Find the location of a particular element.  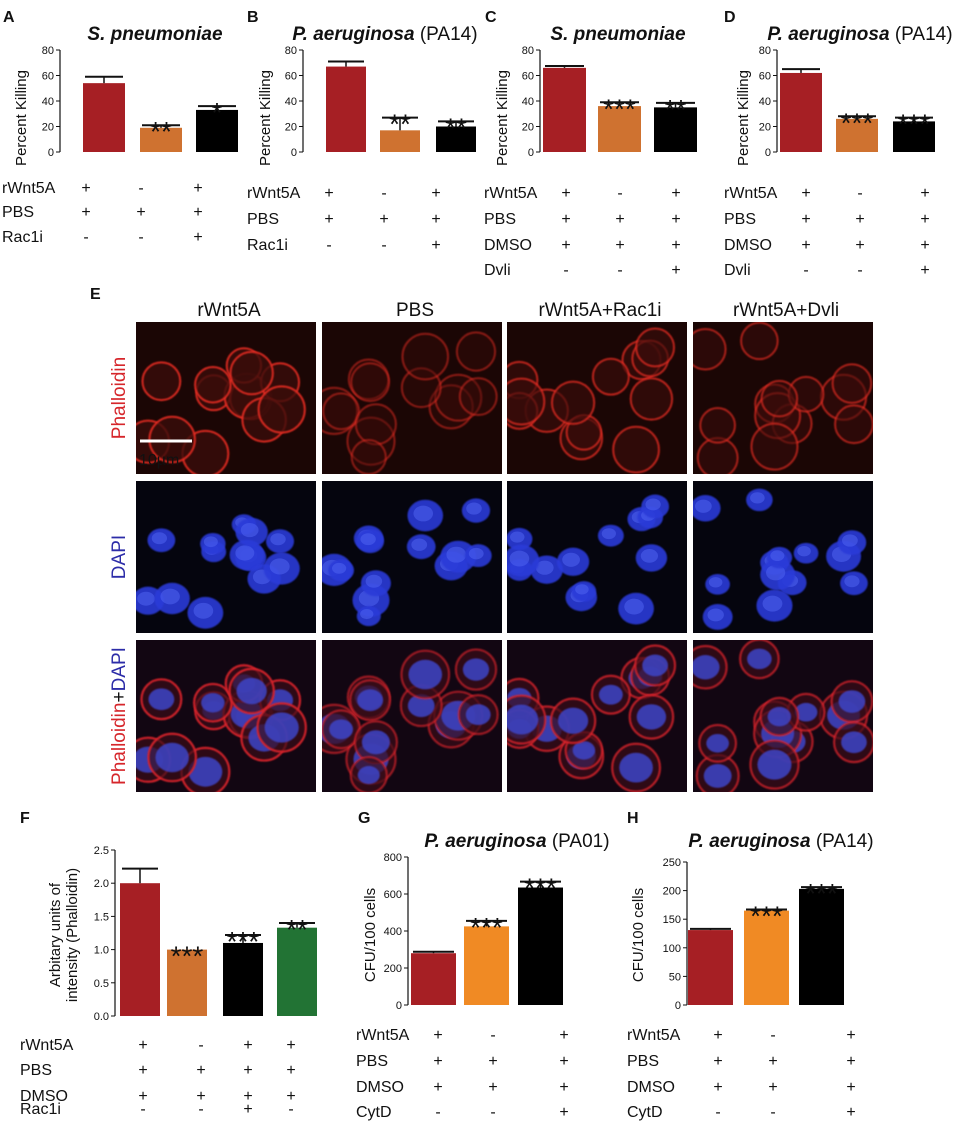

y-tick-label: 80 is located at coordinates (291, 51).